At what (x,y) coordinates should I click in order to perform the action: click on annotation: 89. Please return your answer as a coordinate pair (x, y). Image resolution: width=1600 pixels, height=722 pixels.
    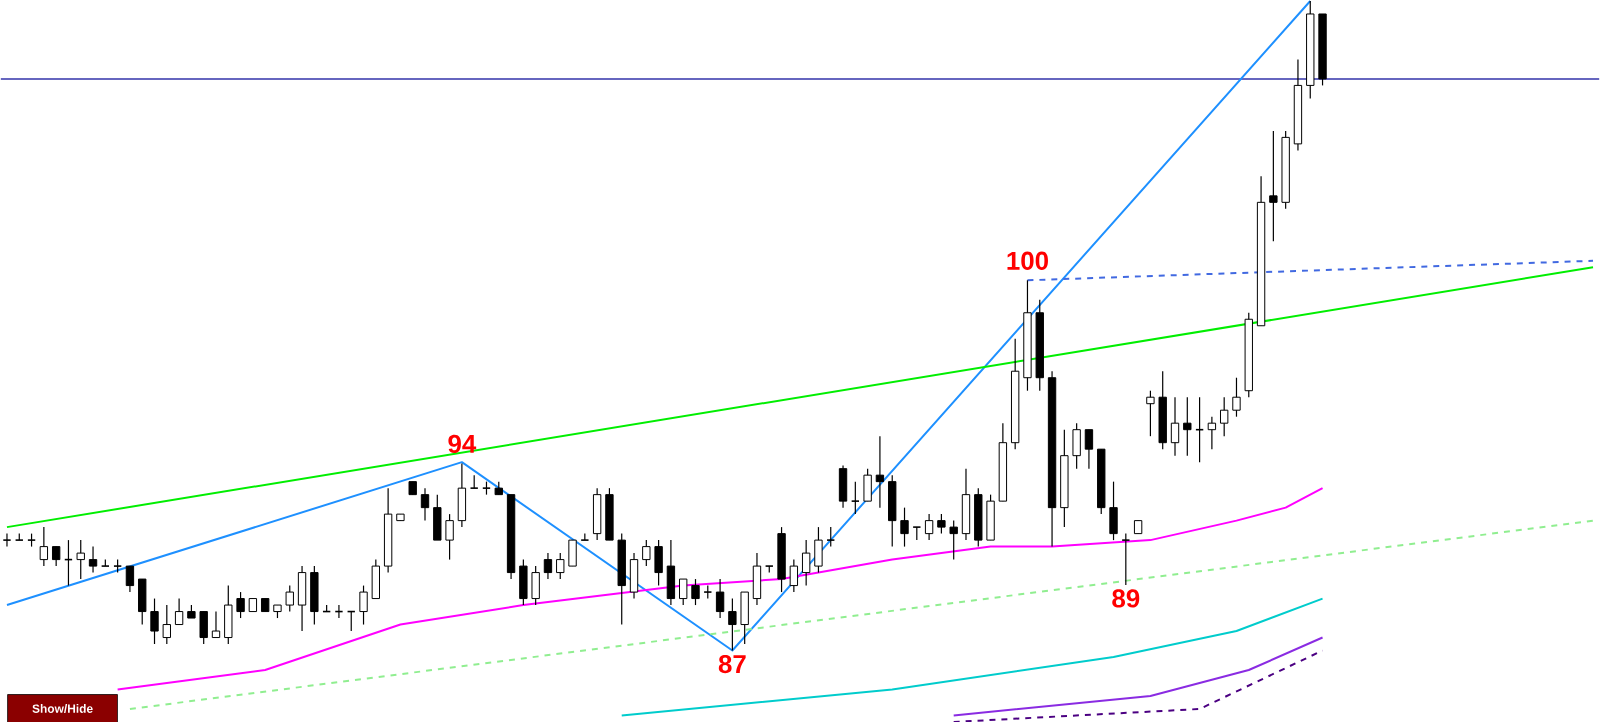
    Looking at the image, I should click on (1126, 598).